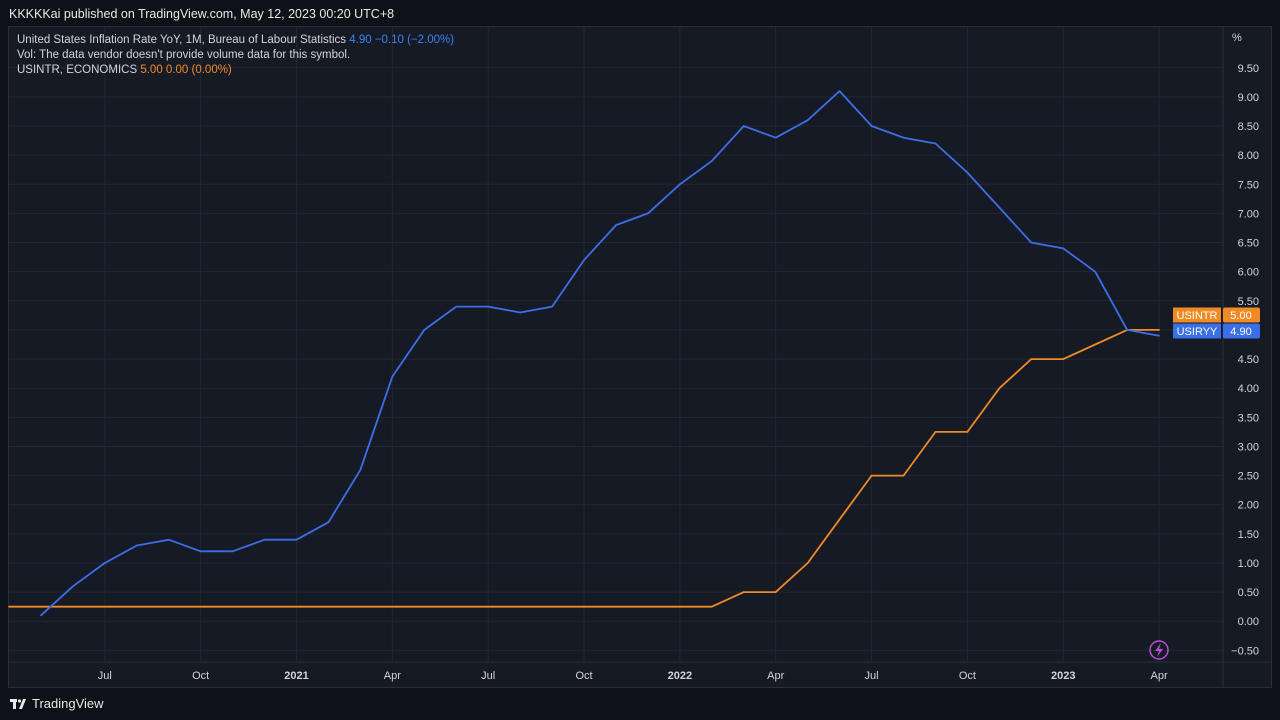 The height and width of the screenshot is (720, 1280). I want to click on legend-row-interest: USINTR, ECONOMICS 5.00 0.00 (0.00%), so click(235, 70).